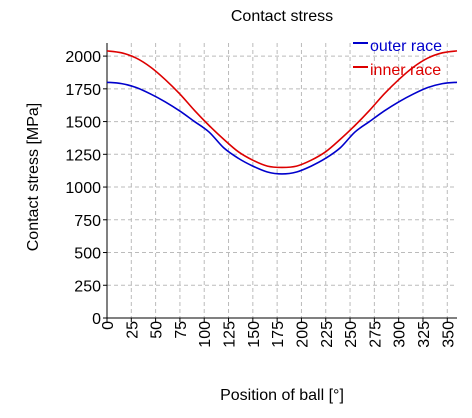  What do you see at coordinates (33, 177) in the screenshot?
I see `y-axis-label: Contact stress [MPa]` at bounding box center [33, 177].